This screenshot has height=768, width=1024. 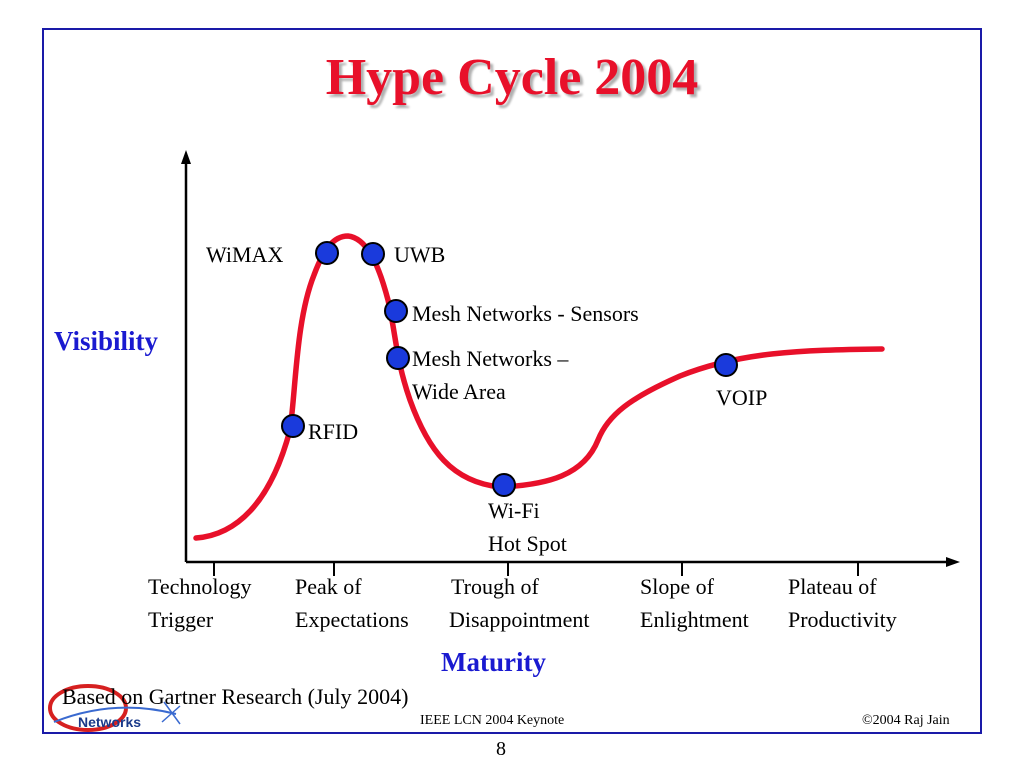 What do you see at coordinates (694, 603) in the screenshot?
I see `phase-slope-of-enlightment: Slope of Enlightment` at bounding box center [694, 603].